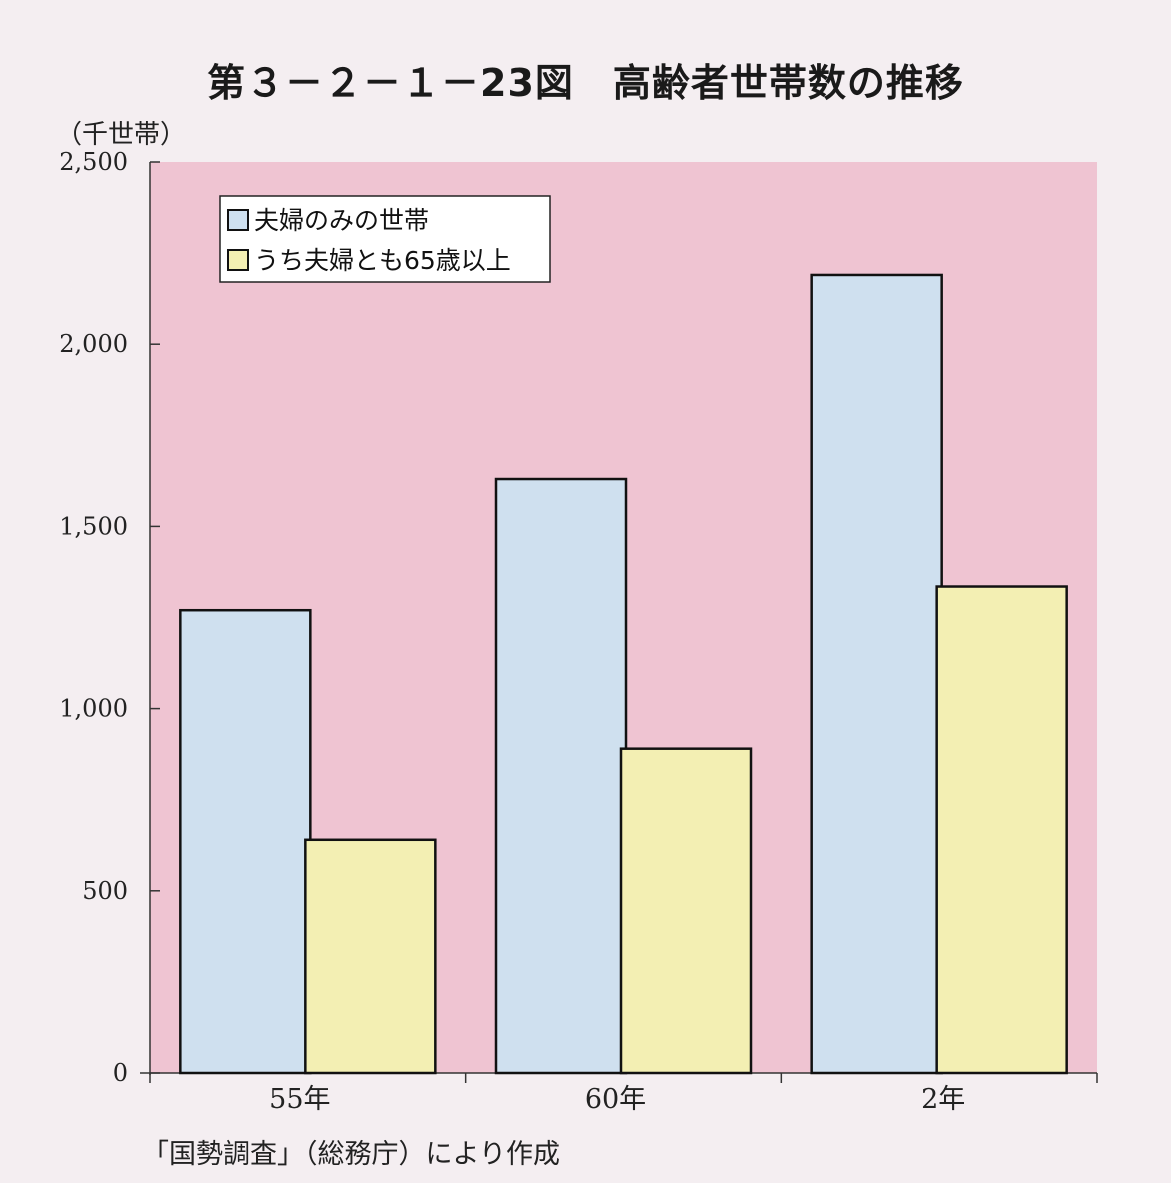  Describe the element at coordinates (385, 239) in the screenshot. I see `legend-box` at that location.